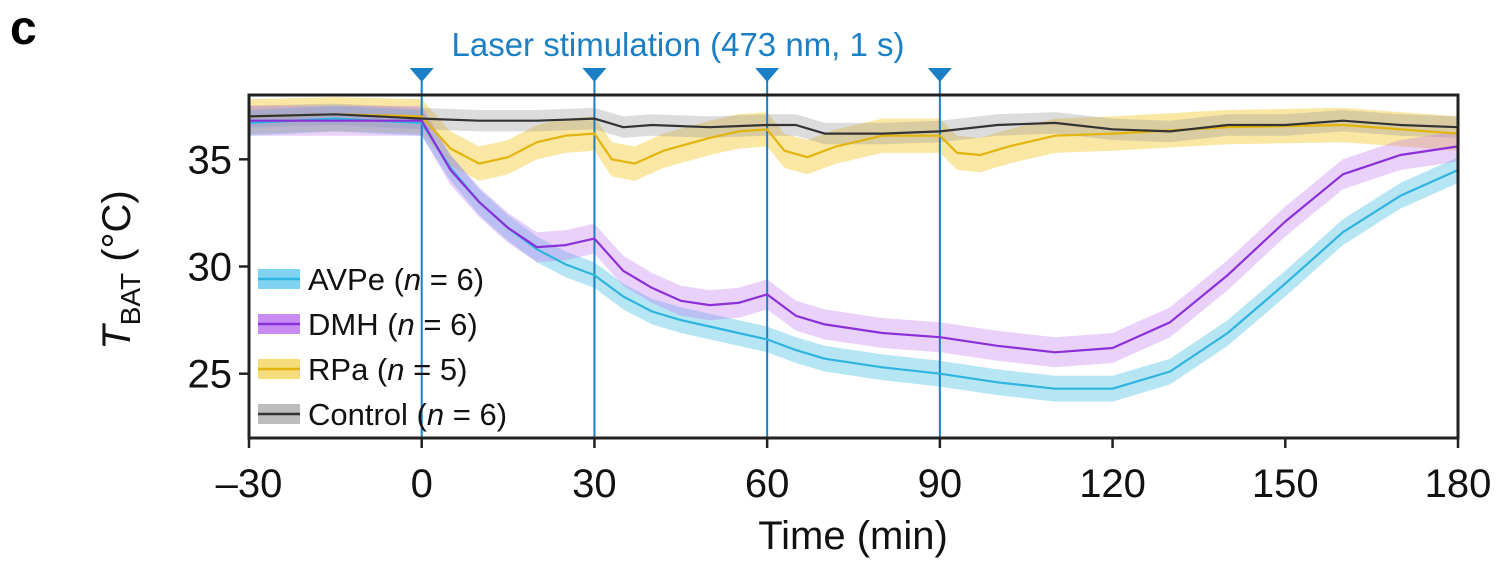  What do you see at coordinates (767, 484) in the screenshot?
I see `x-tick-label: 60` at bounding box center [767, 484].